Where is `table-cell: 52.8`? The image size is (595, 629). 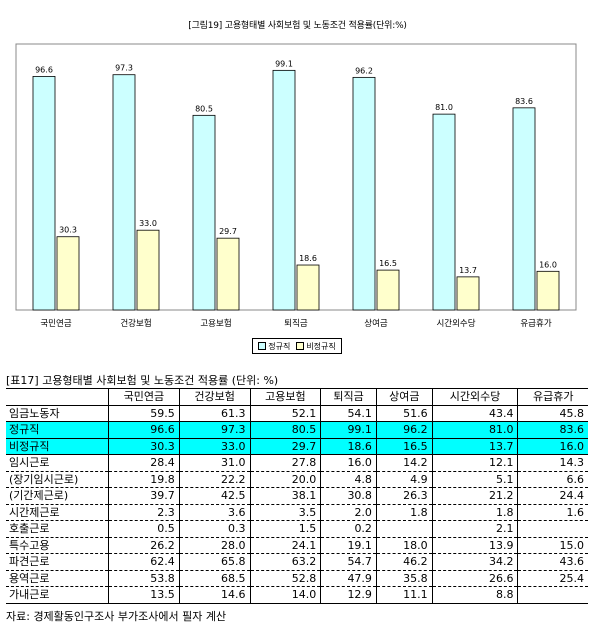 table-cell: 52.8 is located at coordinates (286, 578).